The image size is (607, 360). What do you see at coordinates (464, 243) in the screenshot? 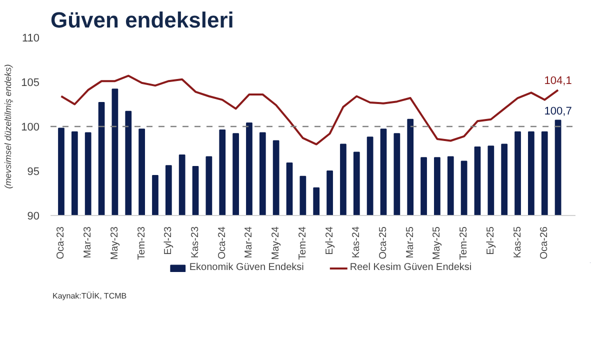
I see `x-tick-label: Tem-25` at bounding box center [464, 243].